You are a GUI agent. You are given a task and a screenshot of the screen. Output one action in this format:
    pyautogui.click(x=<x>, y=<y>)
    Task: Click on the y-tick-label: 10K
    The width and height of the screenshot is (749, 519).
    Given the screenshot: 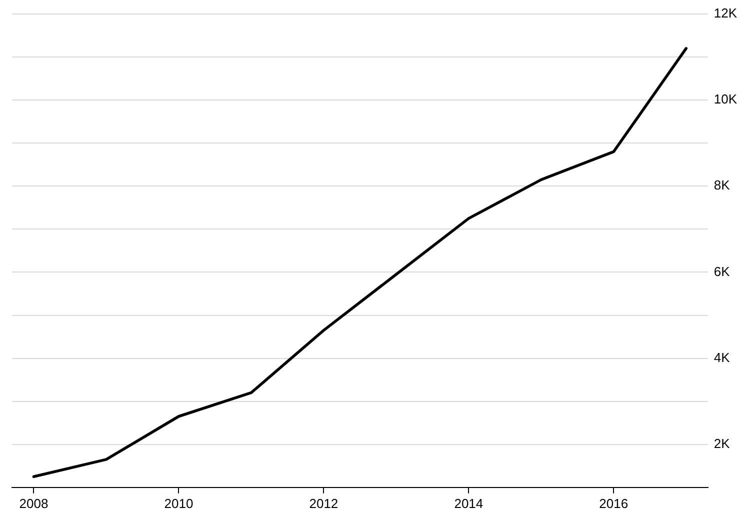 What is the action you would take?
    pyautogui.click(x=726, y=99)
    